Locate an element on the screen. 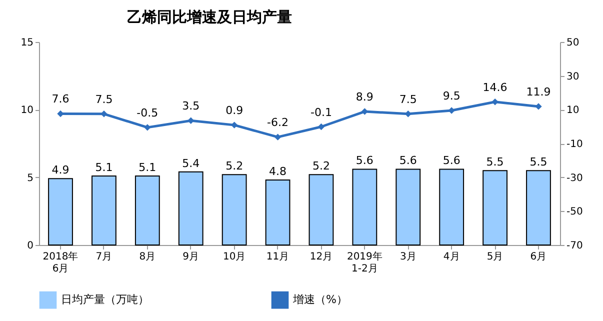  chart-title: 乙烯同比增速及日均产量 is located at coordinates (209, 17).